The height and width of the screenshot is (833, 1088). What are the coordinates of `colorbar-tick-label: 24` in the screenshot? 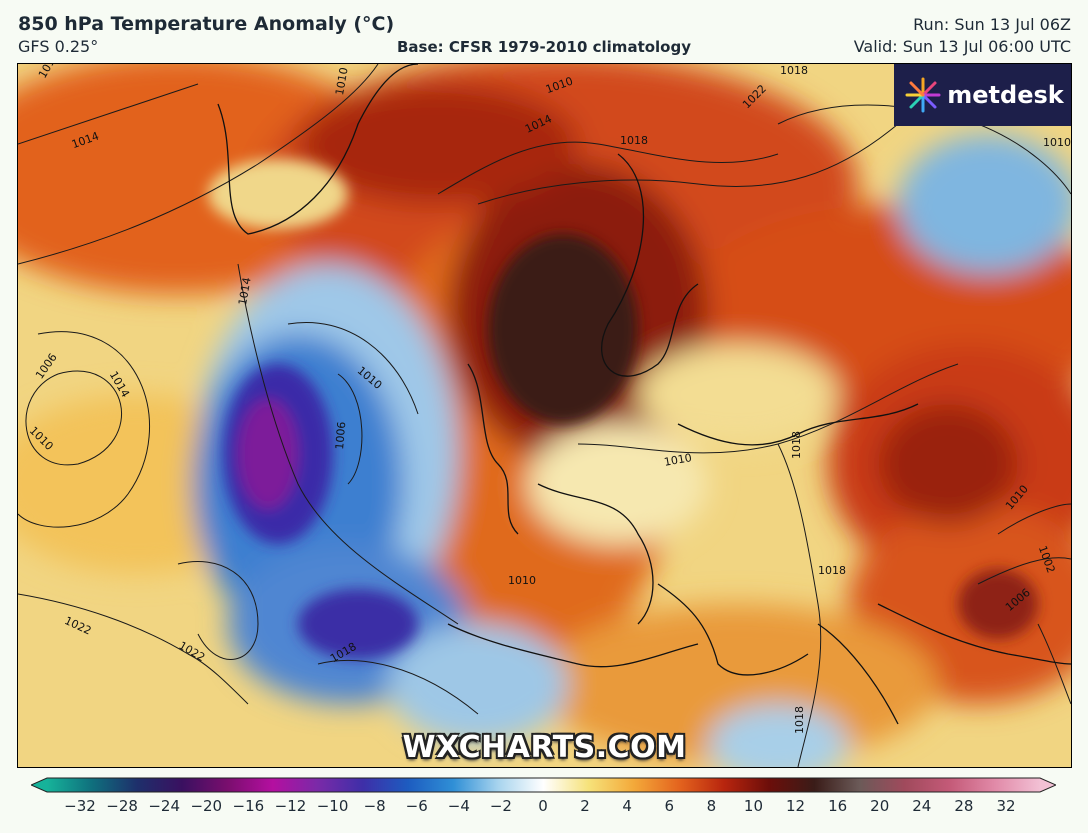 It's located at (922, 806).